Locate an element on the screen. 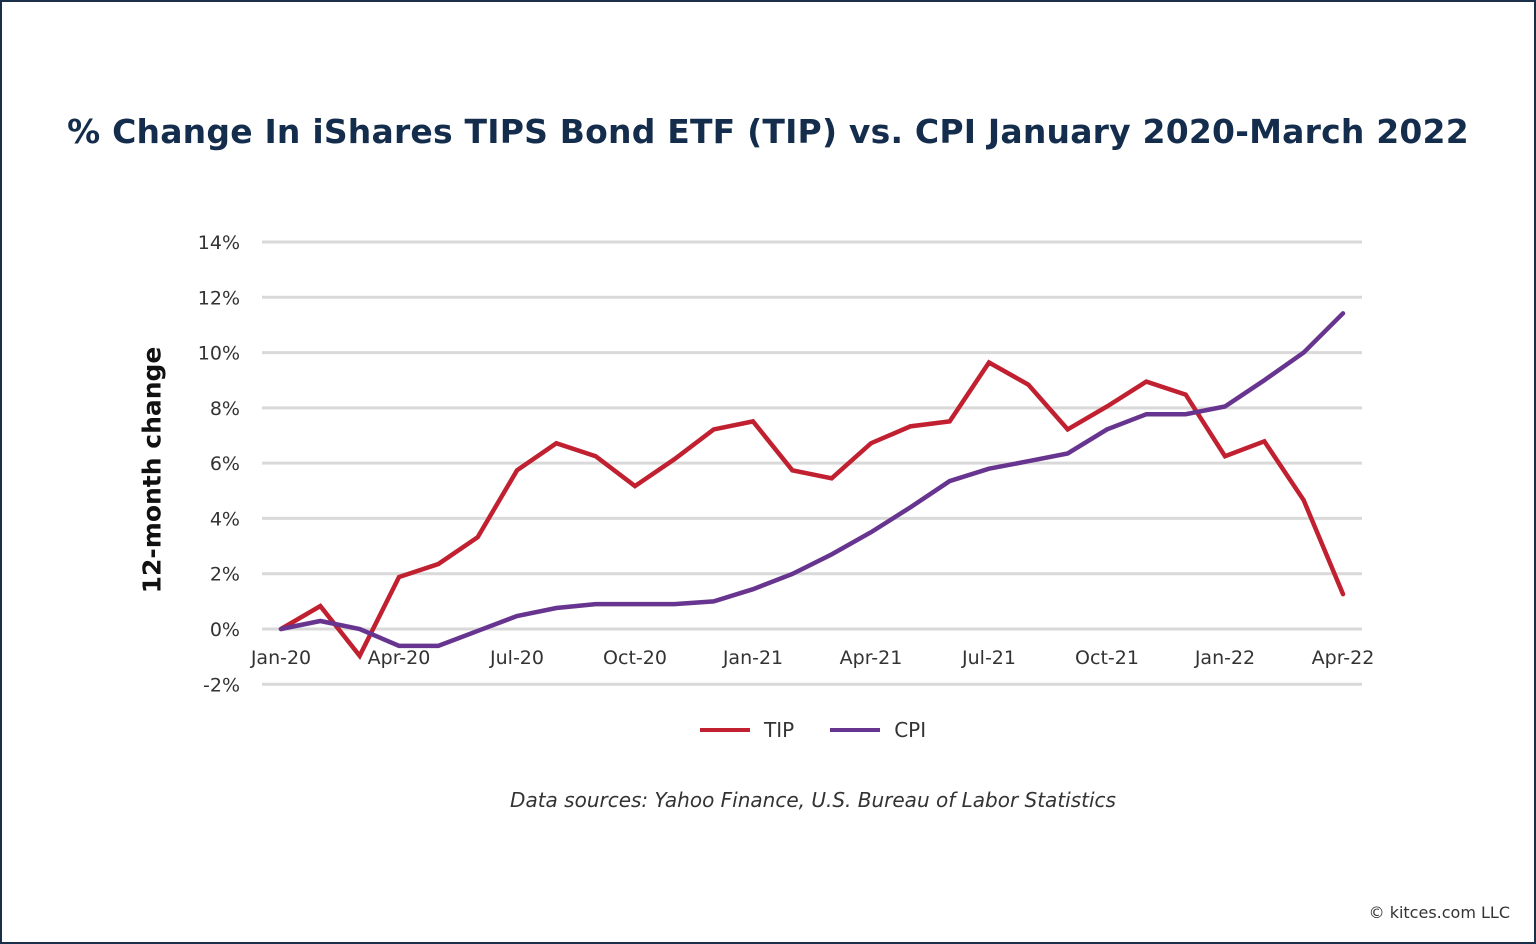 The height and width of the screenshot is (944, 1536). y-tick-label: 14% is located at coordinates (219, 243).